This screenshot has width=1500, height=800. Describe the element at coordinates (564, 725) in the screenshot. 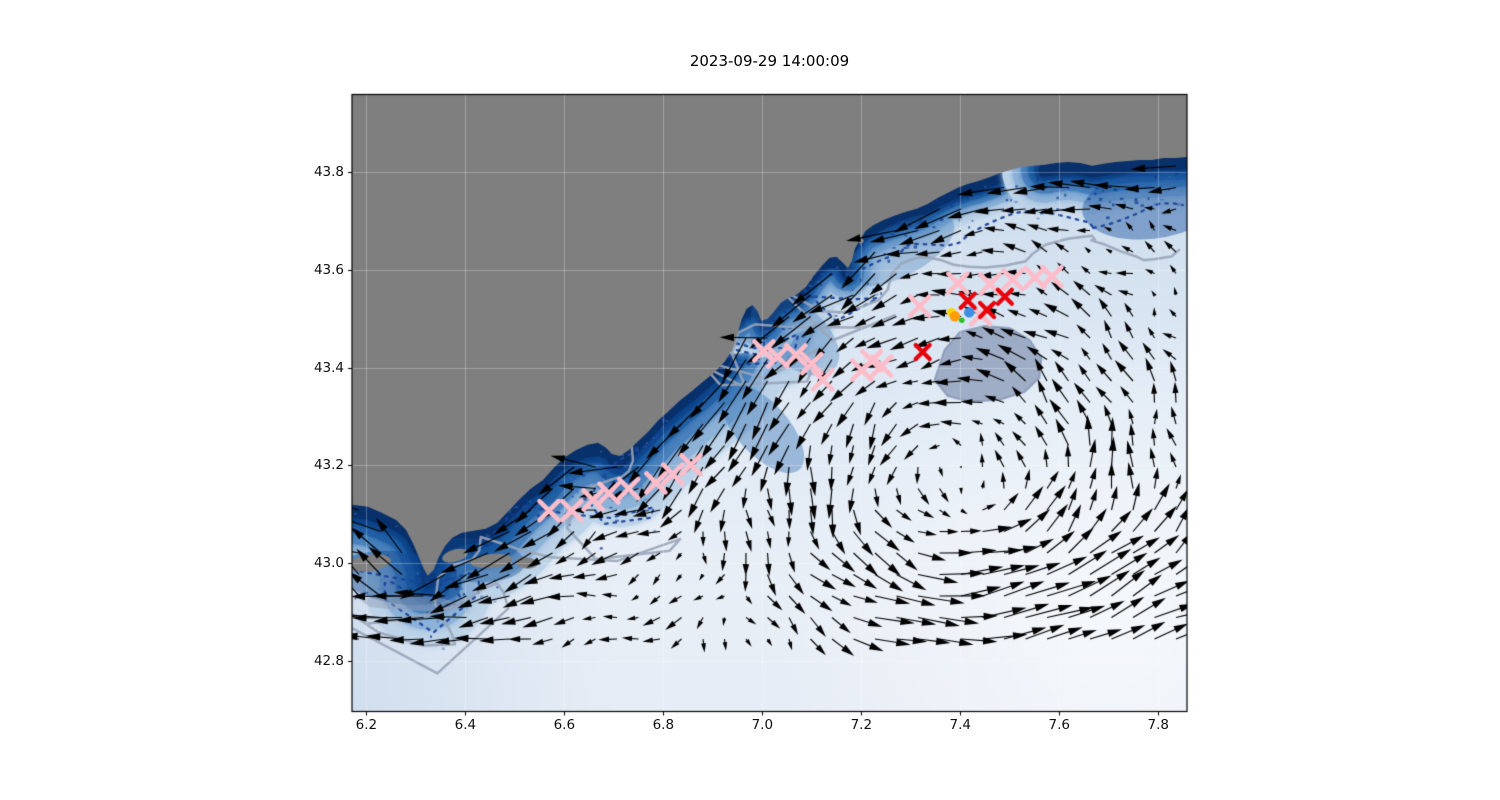

I see `x-tick-label-6.6: 6.6` at that location.